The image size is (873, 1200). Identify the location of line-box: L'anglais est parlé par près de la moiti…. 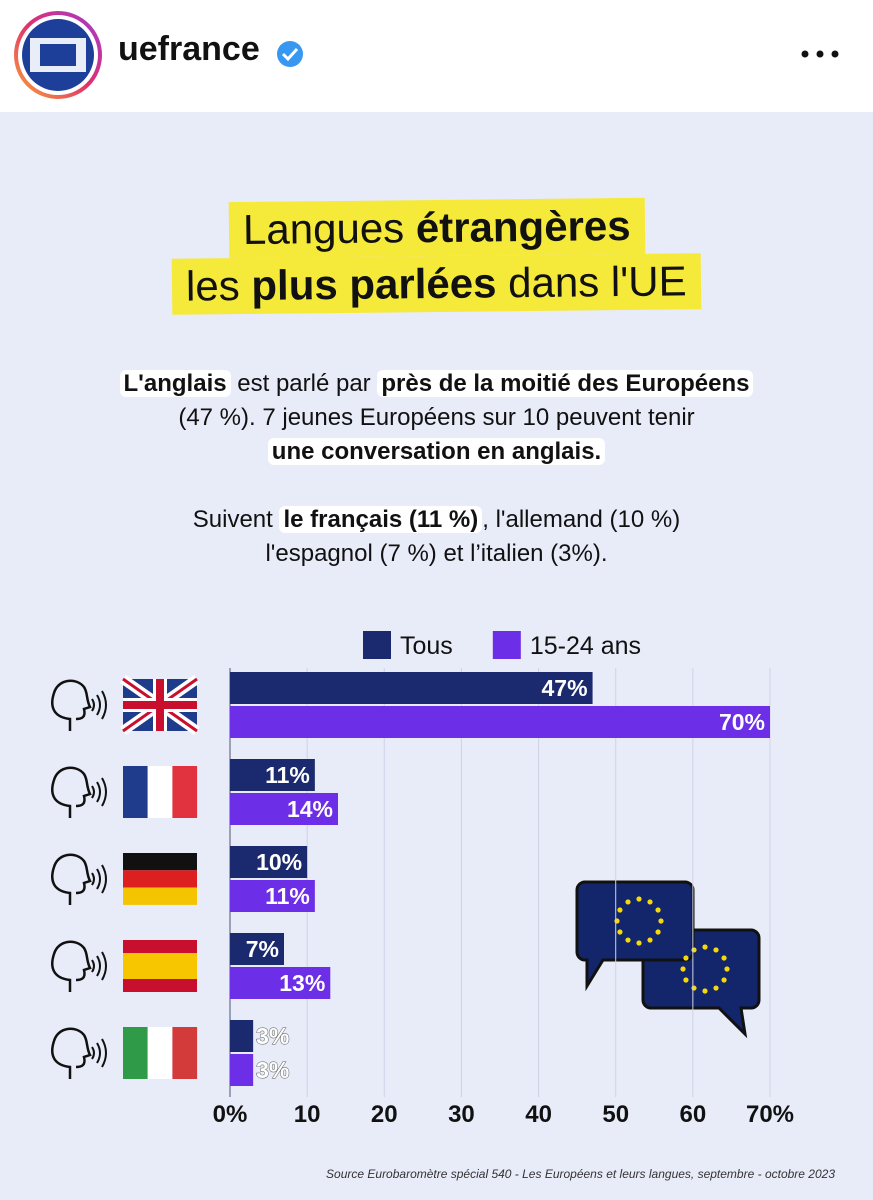
(436, 383).